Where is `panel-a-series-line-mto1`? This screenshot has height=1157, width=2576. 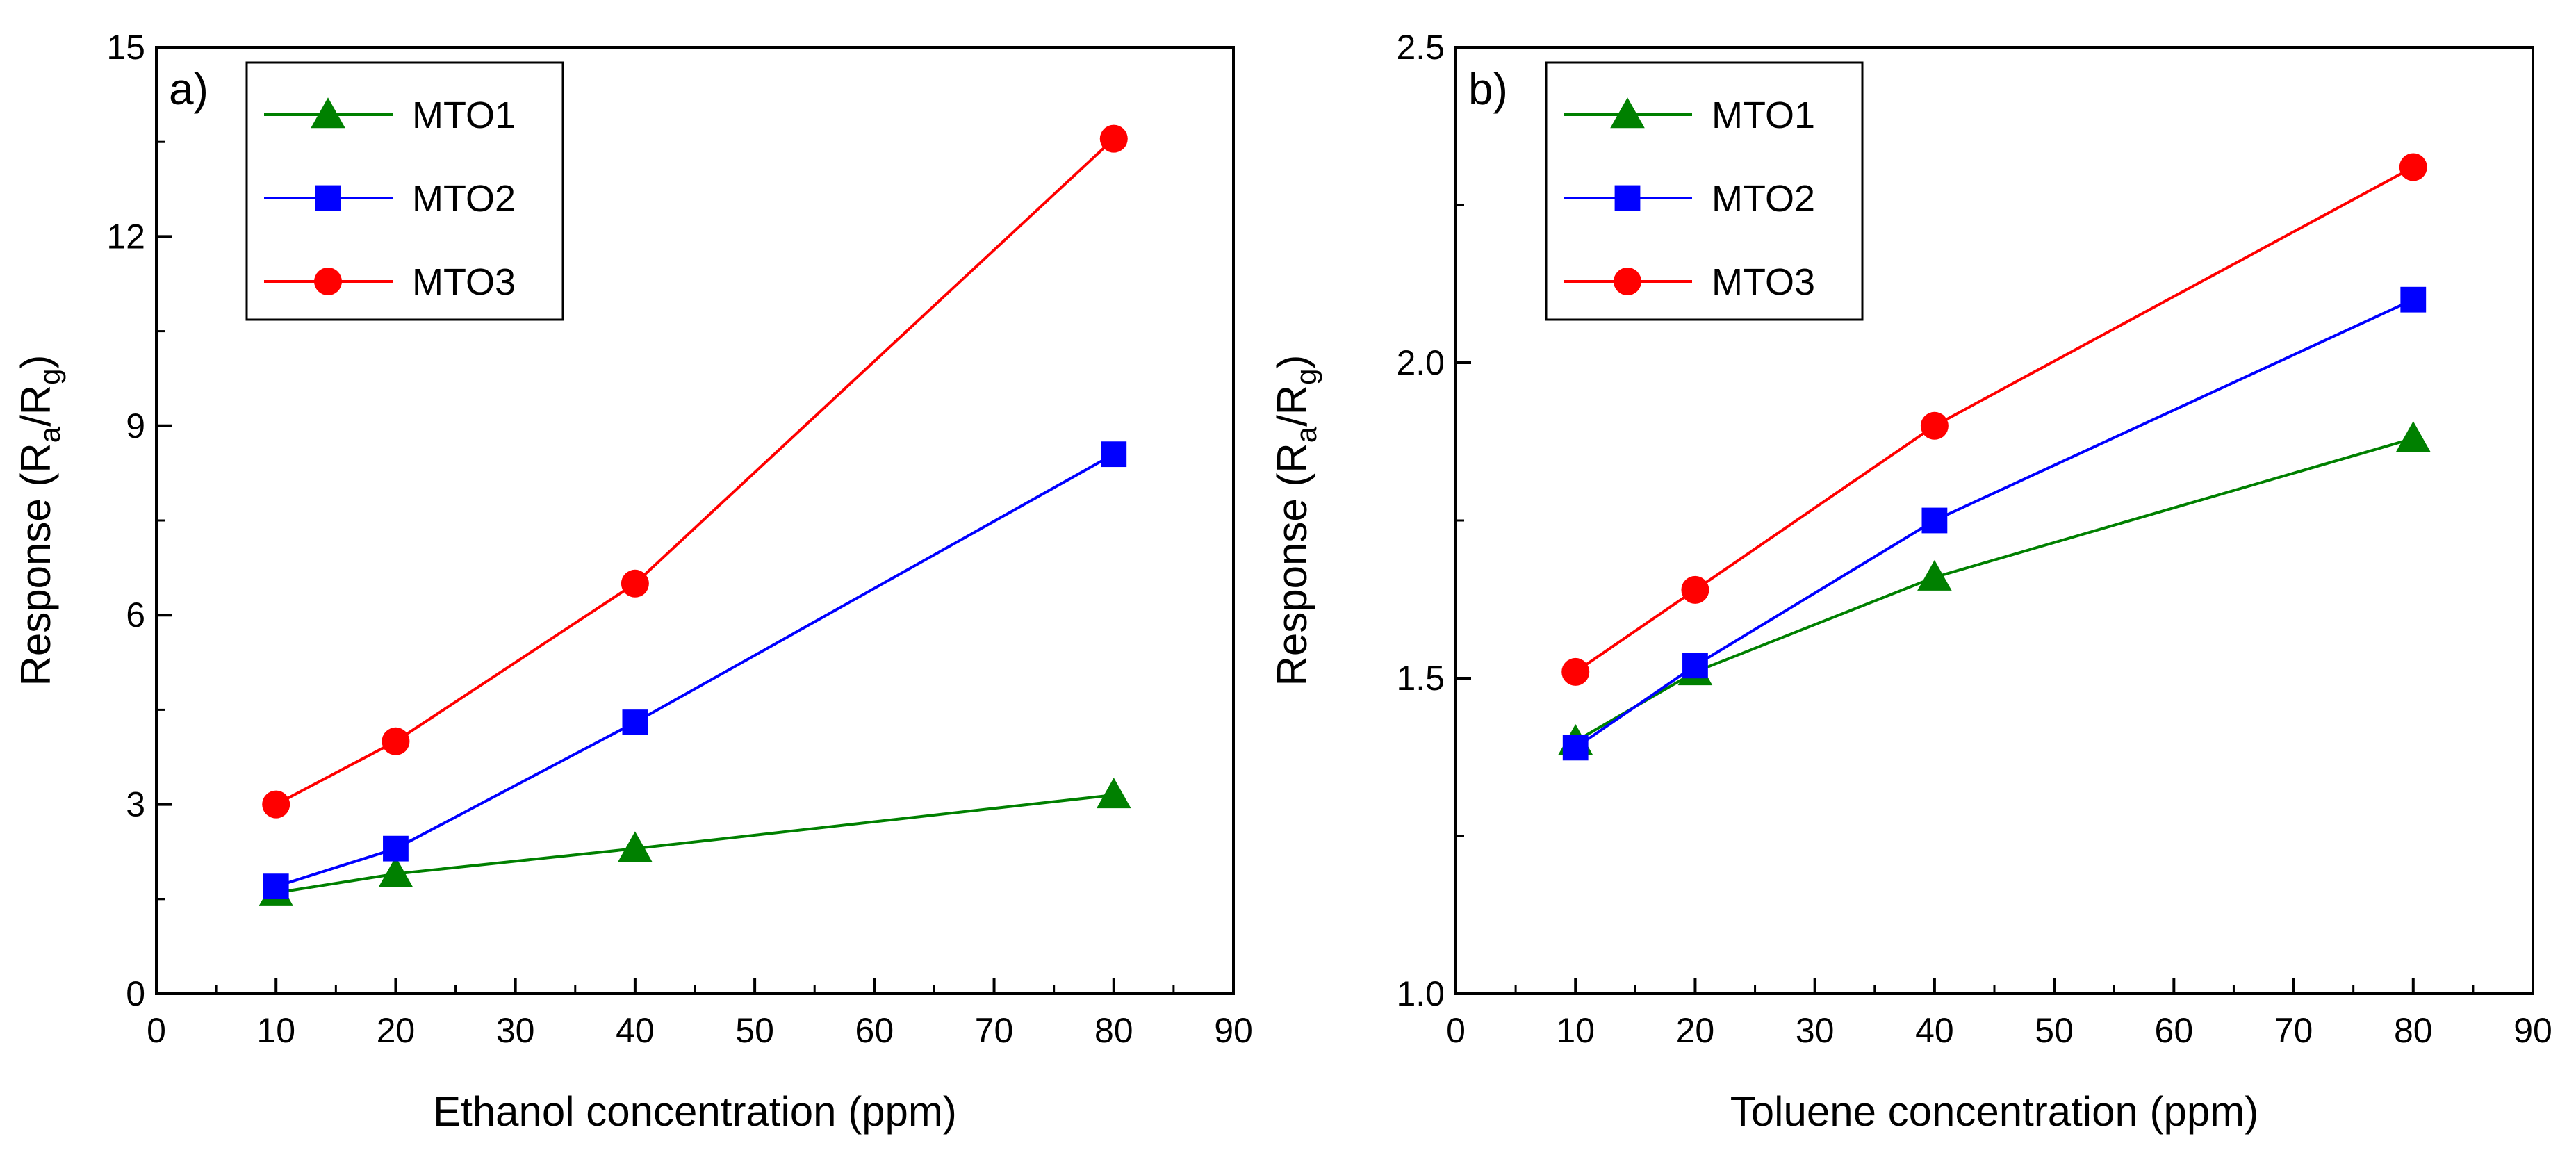 panel-a-series-line-mto1 is located at coordinates (695, 843).